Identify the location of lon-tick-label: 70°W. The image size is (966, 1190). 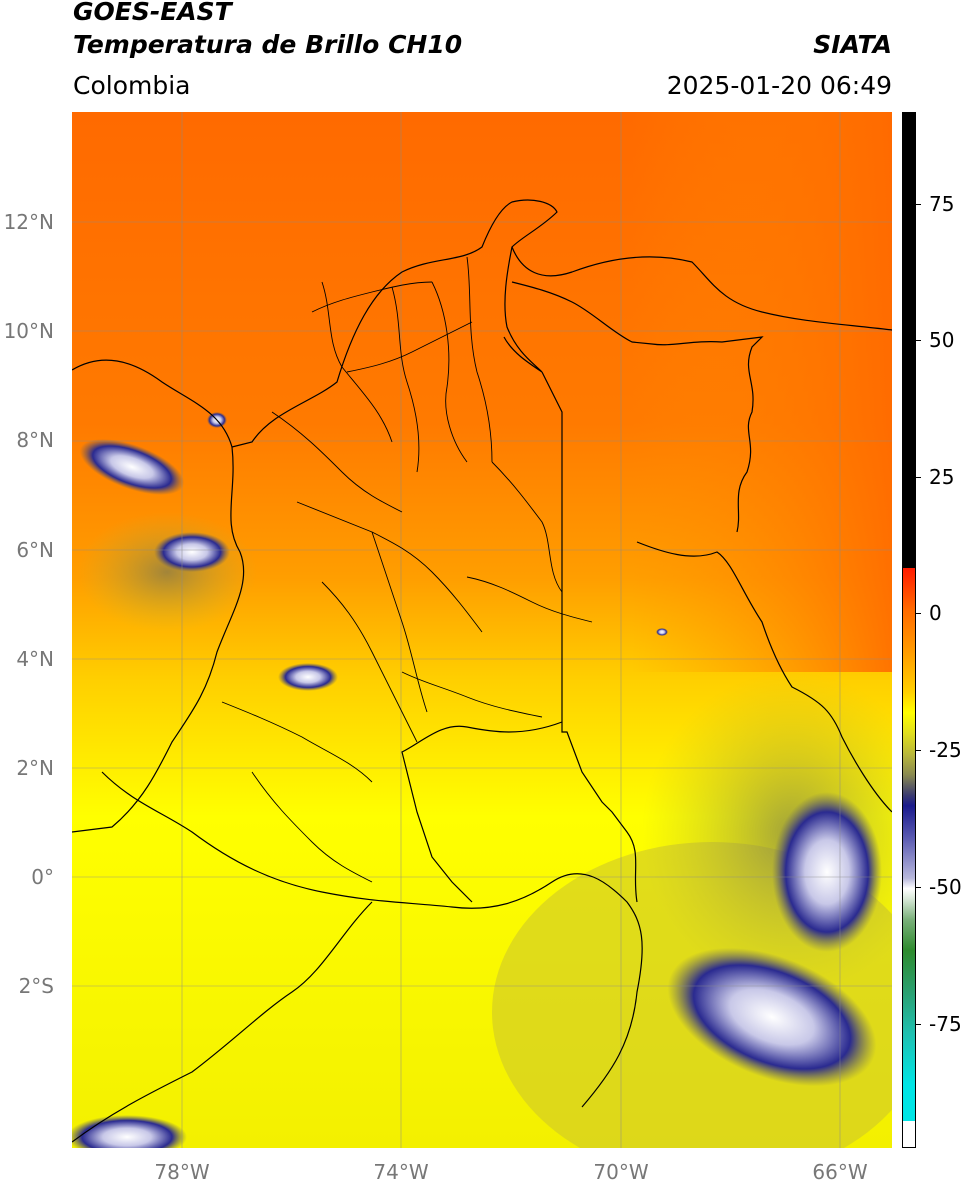
(621, 1172).